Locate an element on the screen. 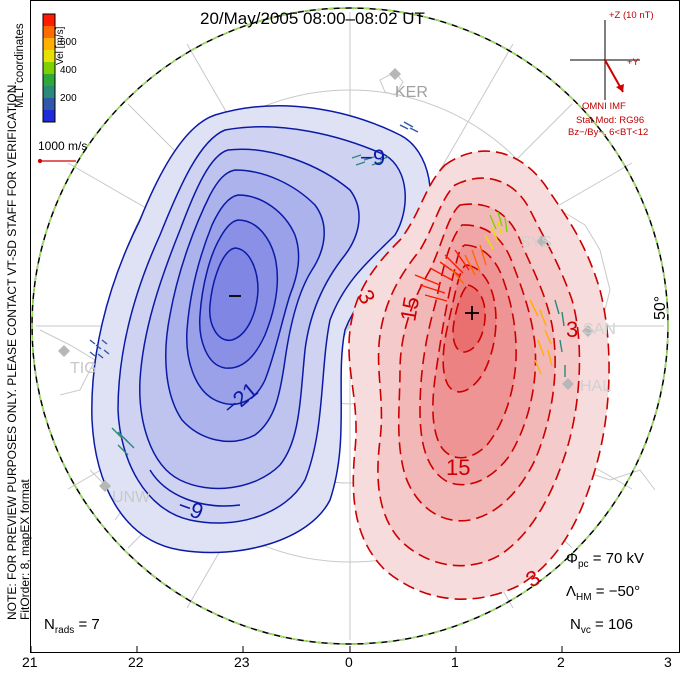 The width and height of the screenshot is (680, 674). contour-label-pos-15-left: 15 is located at coordinates (410, 309).